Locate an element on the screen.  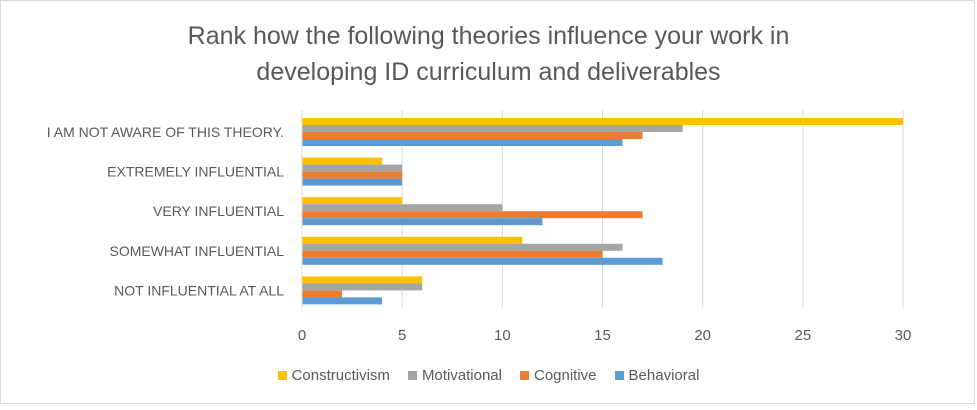
legend-label: Behavioral is located at coordinates (664, 375).